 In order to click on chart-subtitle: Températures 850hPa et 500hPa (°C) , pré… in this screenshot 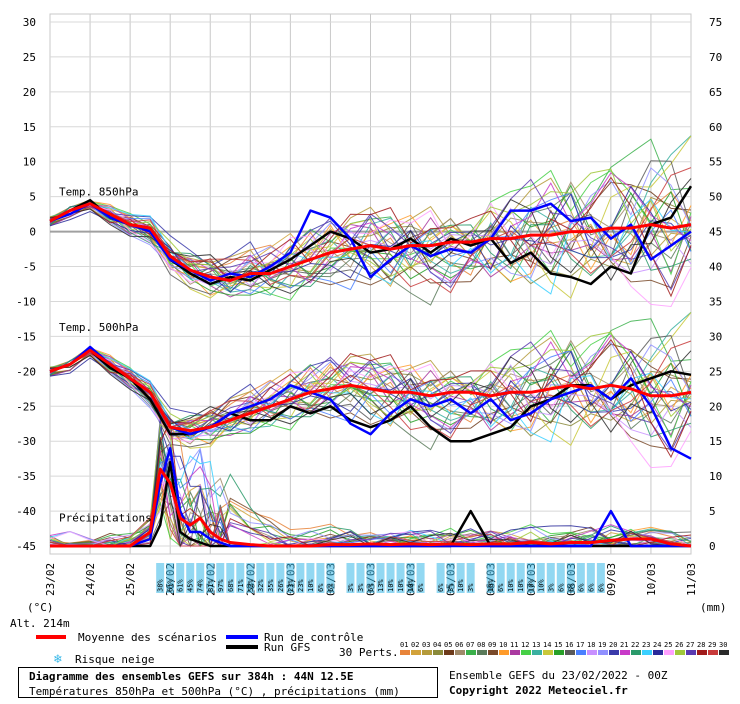, I will do `click(214, 691)`.